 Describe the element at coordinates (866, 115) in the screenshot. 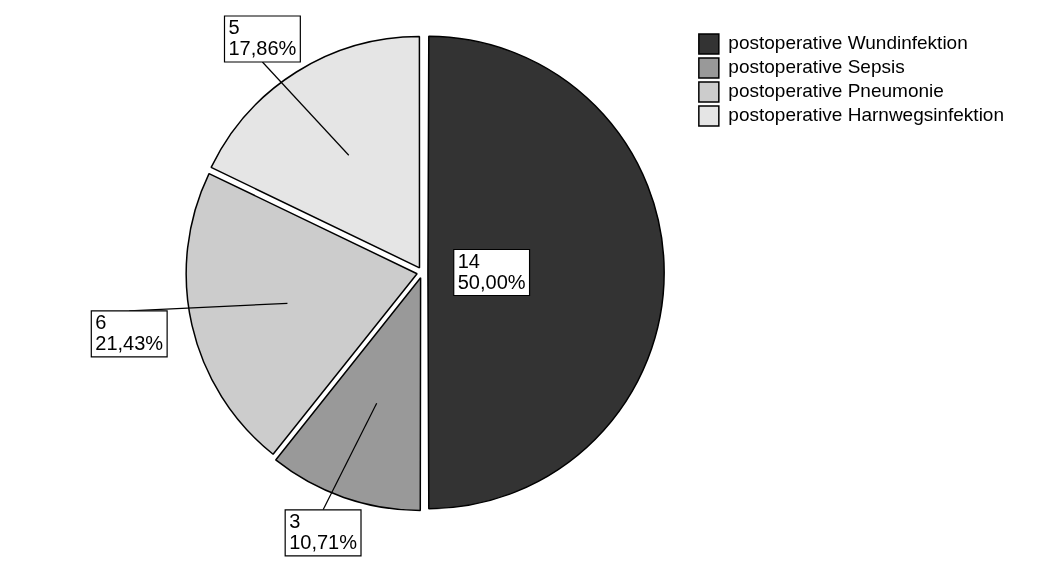

I see `legend-label: postoperative Harnwegsinfektion` at that location.